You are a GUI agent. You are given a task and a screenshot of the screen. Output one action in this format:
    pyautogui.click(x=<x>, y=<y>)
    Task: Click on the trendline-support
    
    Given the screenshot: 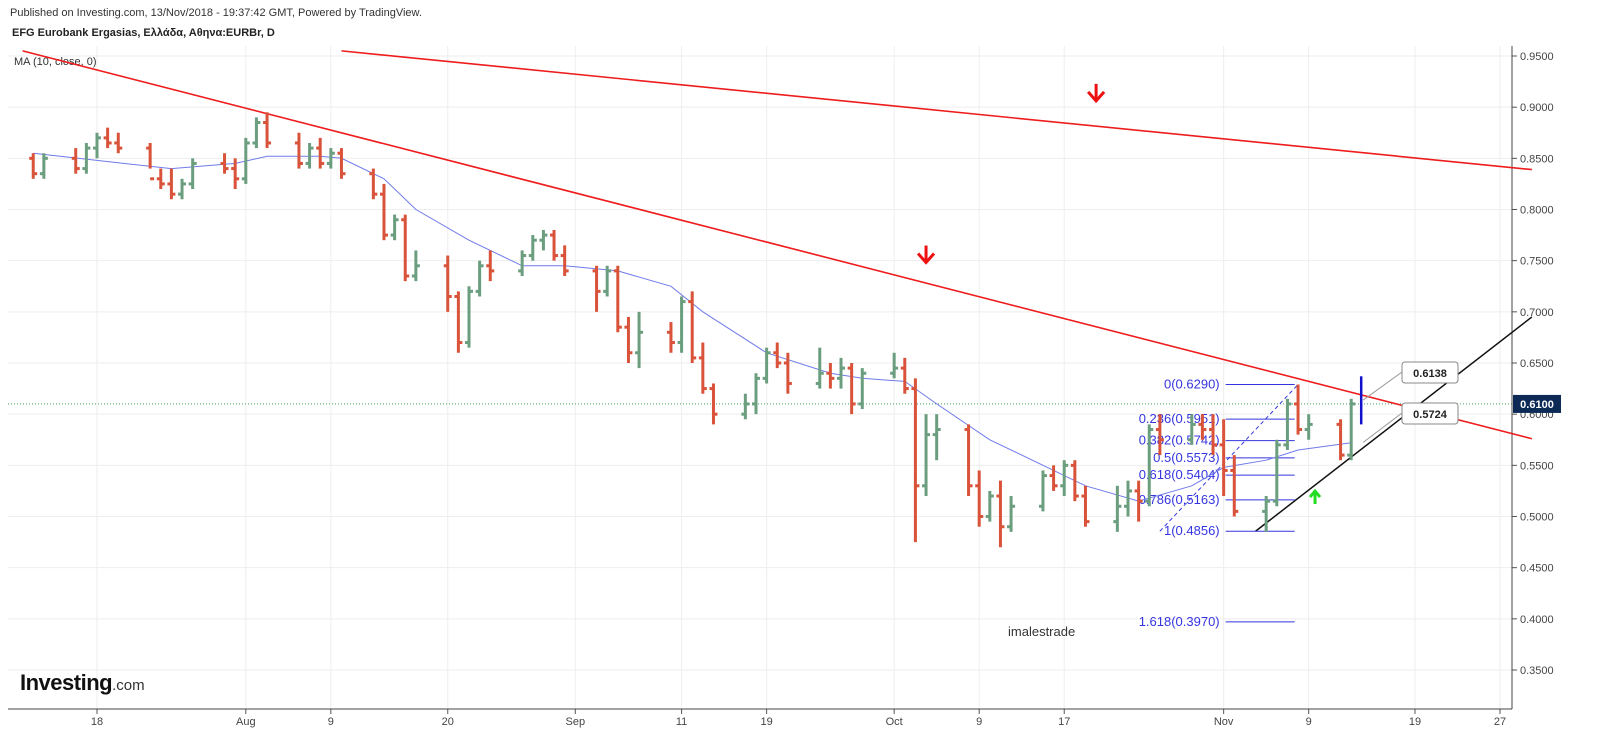 What is the action you would take?
    pyautogui.click(x=1394, y=424)
    